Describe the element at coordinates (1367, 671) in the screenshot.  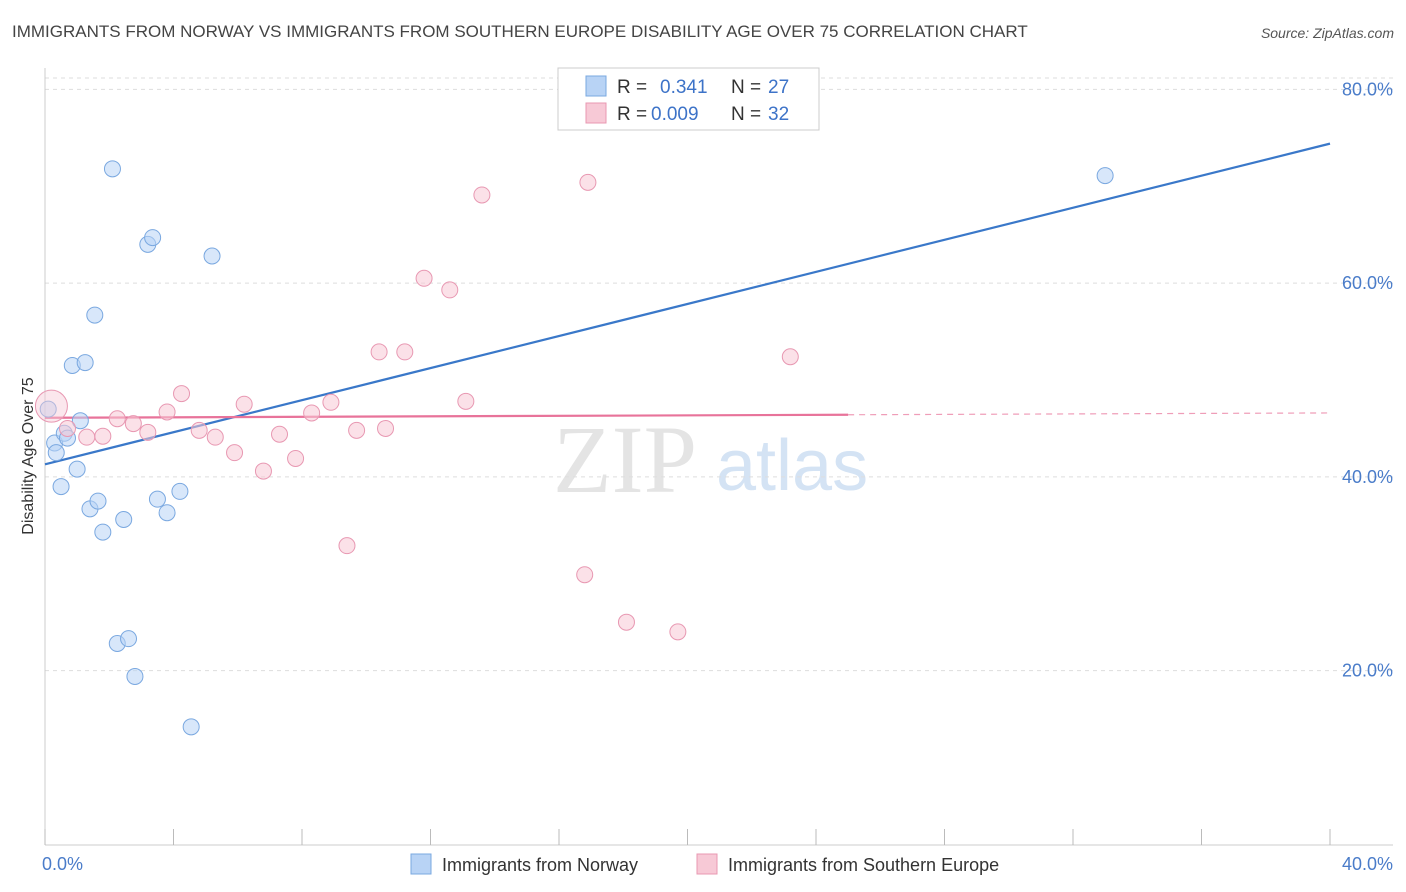
I see `y-tick-label: 20.0%` at that location.